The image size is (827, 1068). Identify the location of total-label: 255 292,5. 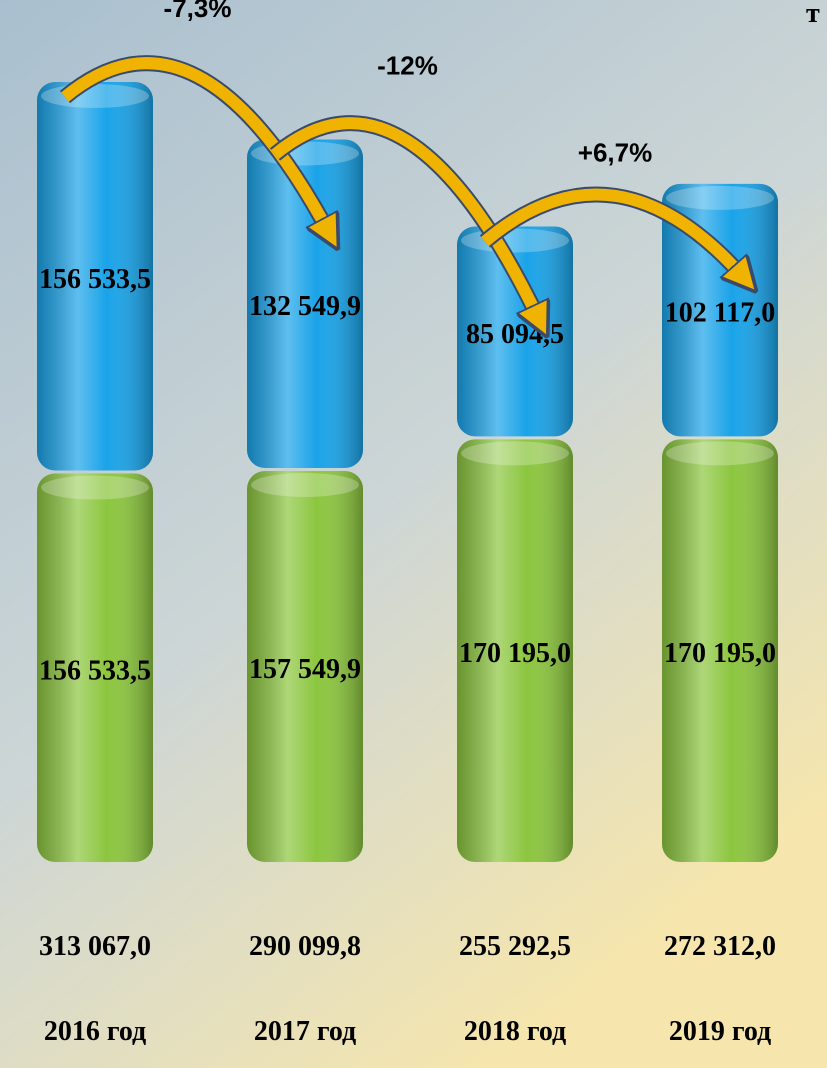
(515, 946).